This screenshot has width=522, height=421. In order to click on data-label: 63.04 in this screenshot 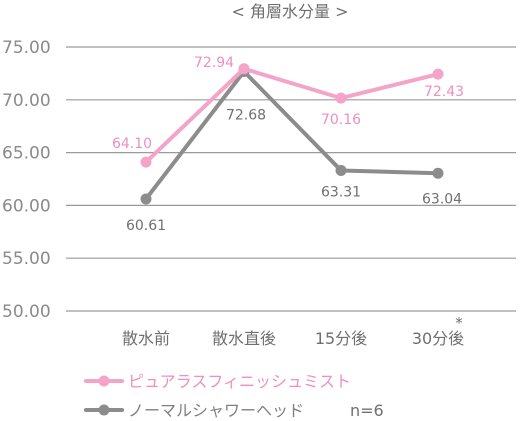, I will do `click(442, 199)`.